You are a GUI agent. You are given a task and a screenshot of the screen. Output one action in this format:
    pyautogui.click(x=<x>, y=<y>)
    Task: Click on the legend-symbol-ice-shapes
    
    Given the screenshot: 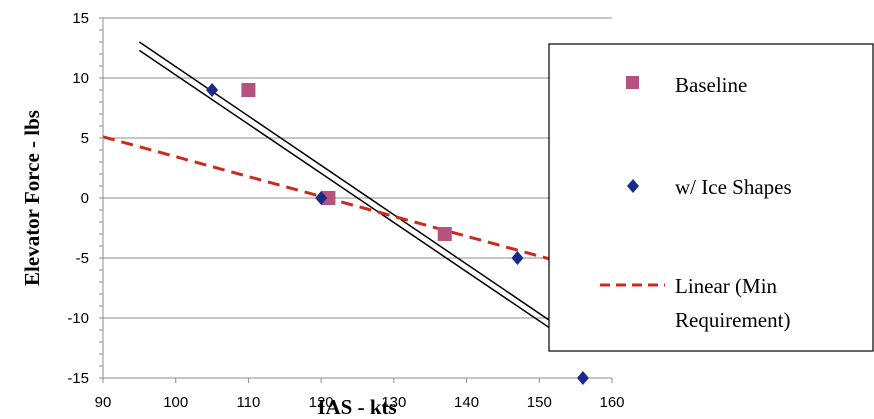 What is the action you would take?
    pyautogui.click(x=633, y=186)
    